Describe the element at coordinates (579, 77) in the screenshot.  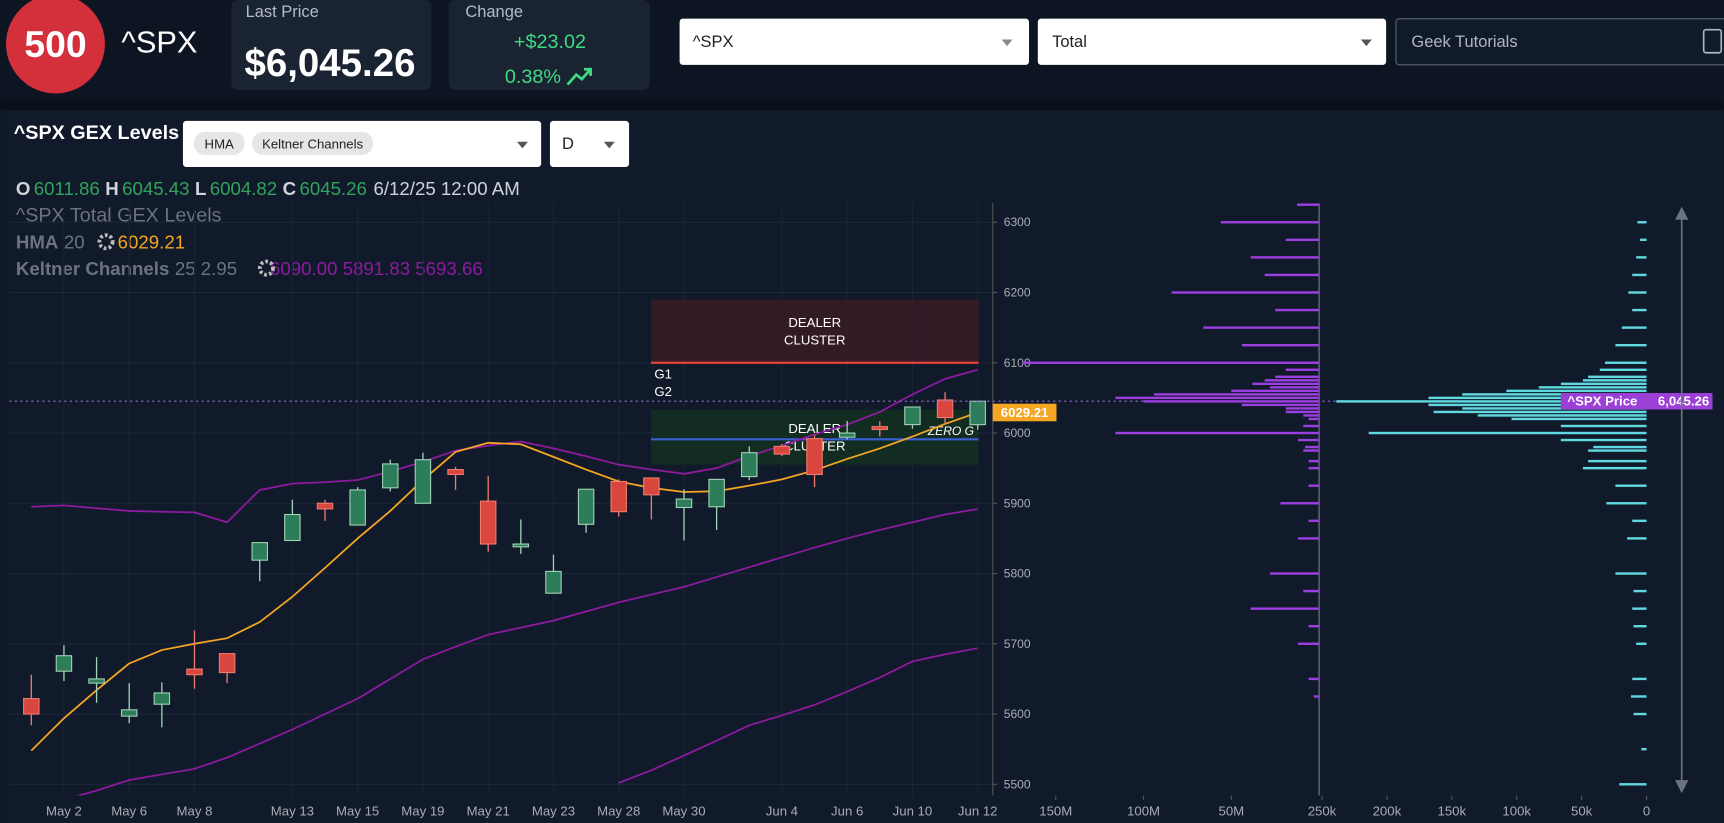
I see `trend-icon` at that location.